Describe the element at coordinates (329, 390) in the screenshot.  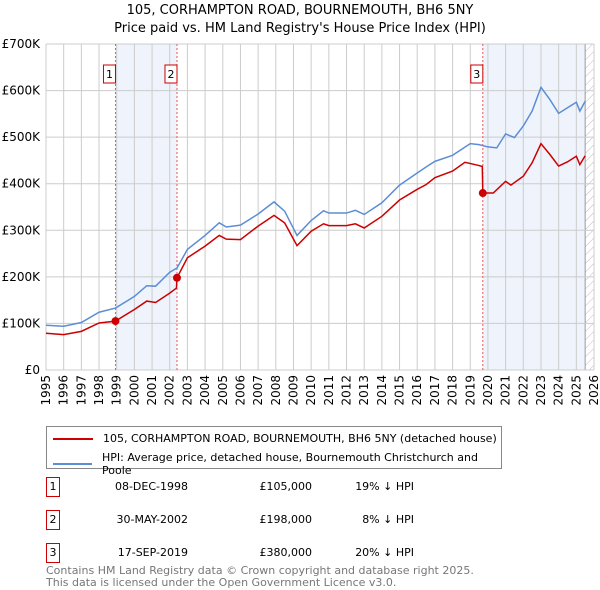
I see `x-tick-label: 2011` at that location.